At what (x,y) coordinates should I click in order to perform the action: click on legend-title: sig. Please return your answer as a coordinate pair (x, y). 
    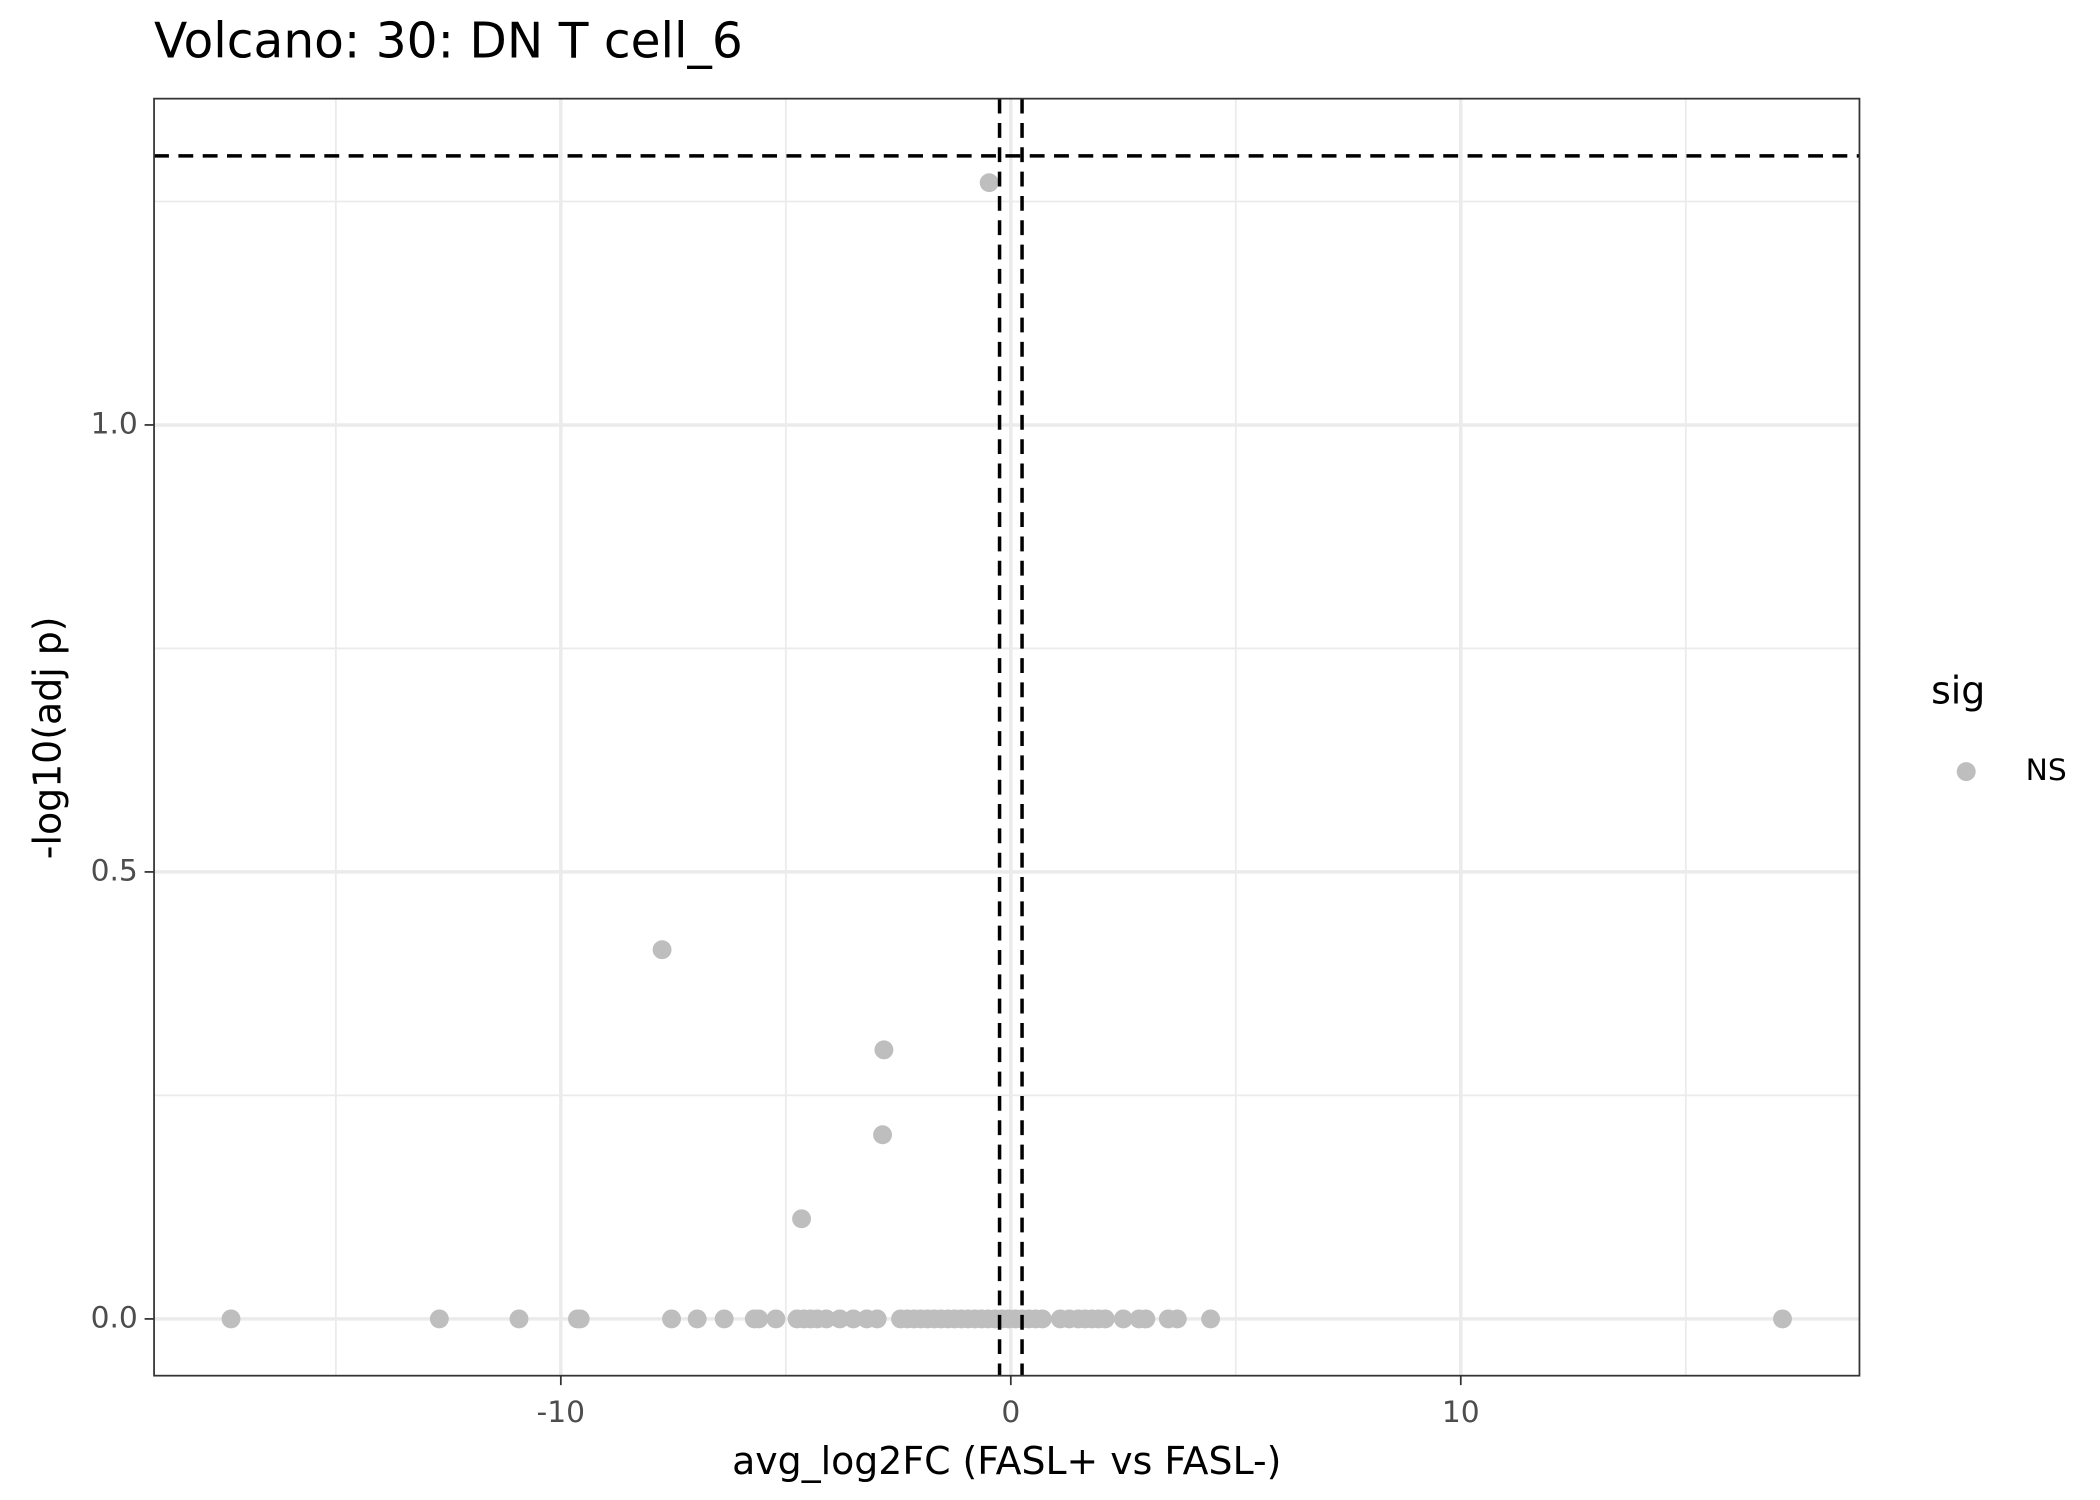
    Looking at the image, I should click on (1958, 691).